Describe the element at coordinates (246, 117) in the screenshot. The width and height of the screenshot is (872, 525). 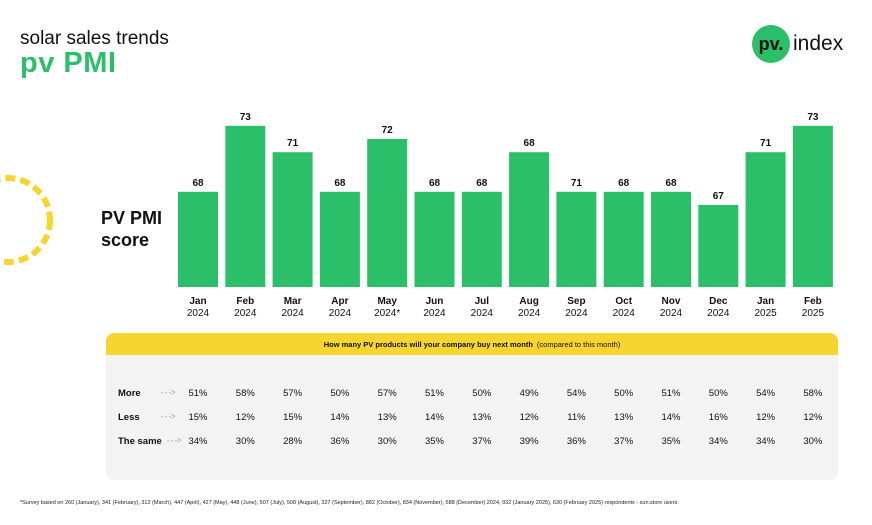
I see `bar-value-label: 73` at that location.